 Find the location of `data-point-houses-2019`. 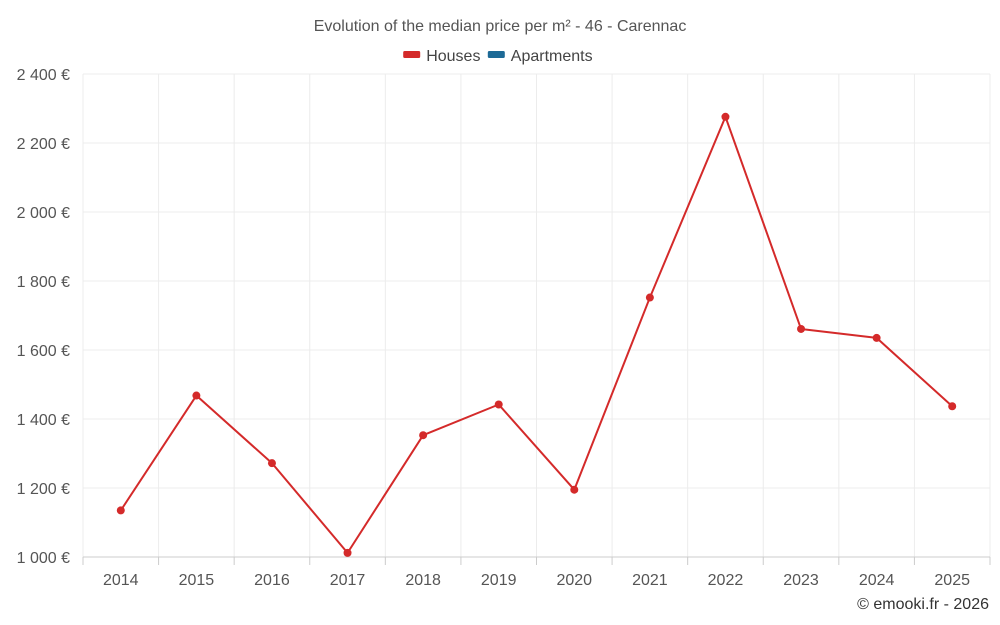

data-point-houses-2019 is located at coordinates (498, 404).